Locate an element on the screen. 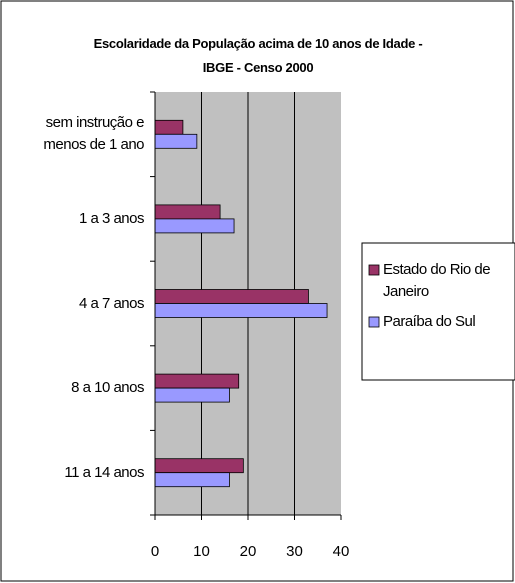 Image resolution: width=515 pixels, height=583 pixels. y-tick-label: sem instrução e menos de 1 ano is located at coordinates (93, 134).